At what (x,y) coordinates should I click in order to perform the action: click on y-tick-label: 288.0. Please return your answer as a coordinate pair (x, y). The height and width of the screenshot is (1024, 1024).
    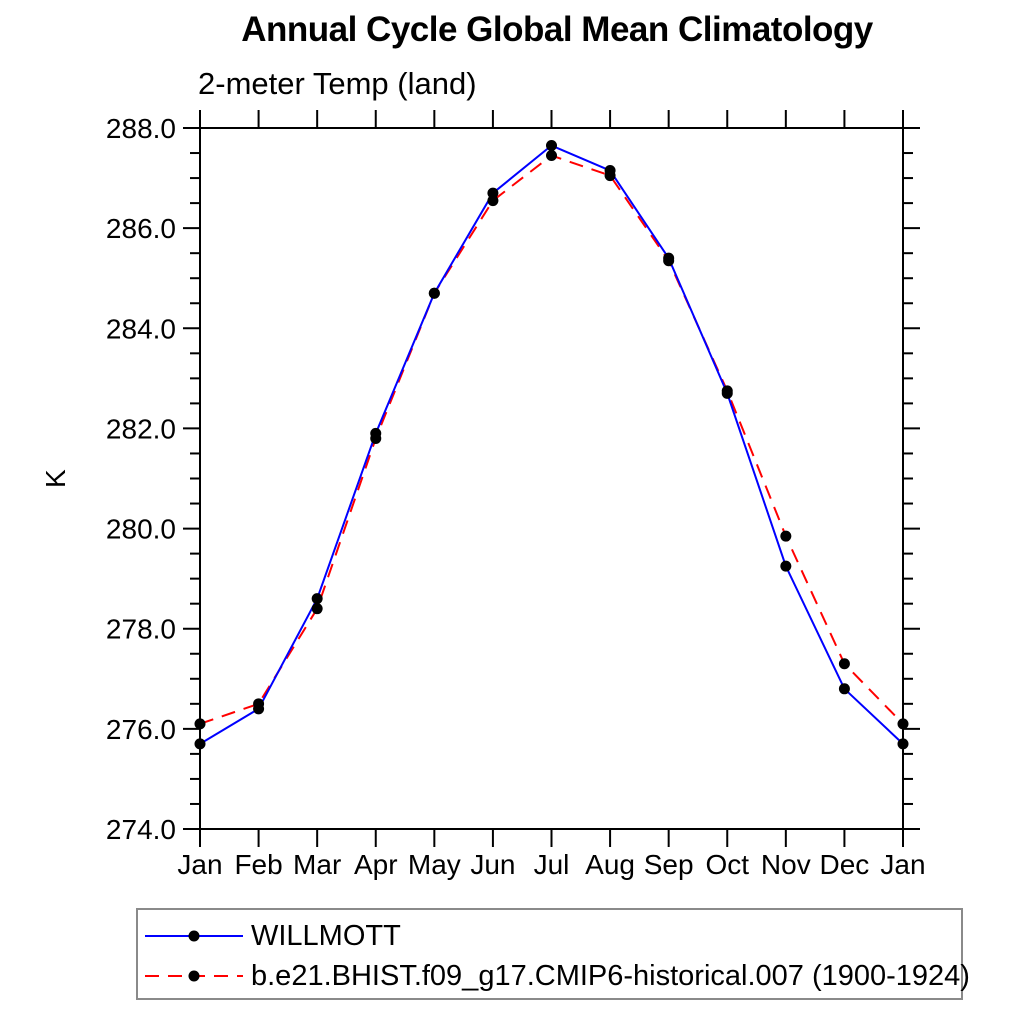
    Looking at the image, I should click on (141, 128).